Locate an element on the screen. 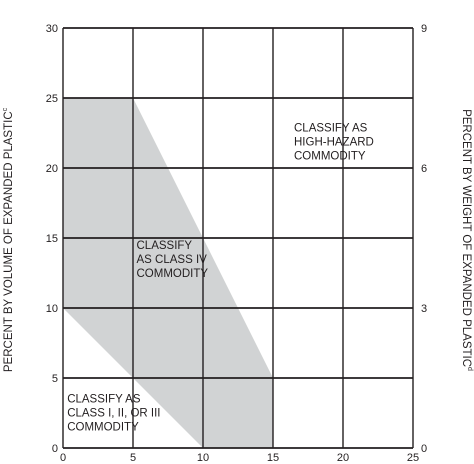 The width and height of the screenshot is (474, 464). y-right-tick-label: 3 is located at coordinates (424, 309).